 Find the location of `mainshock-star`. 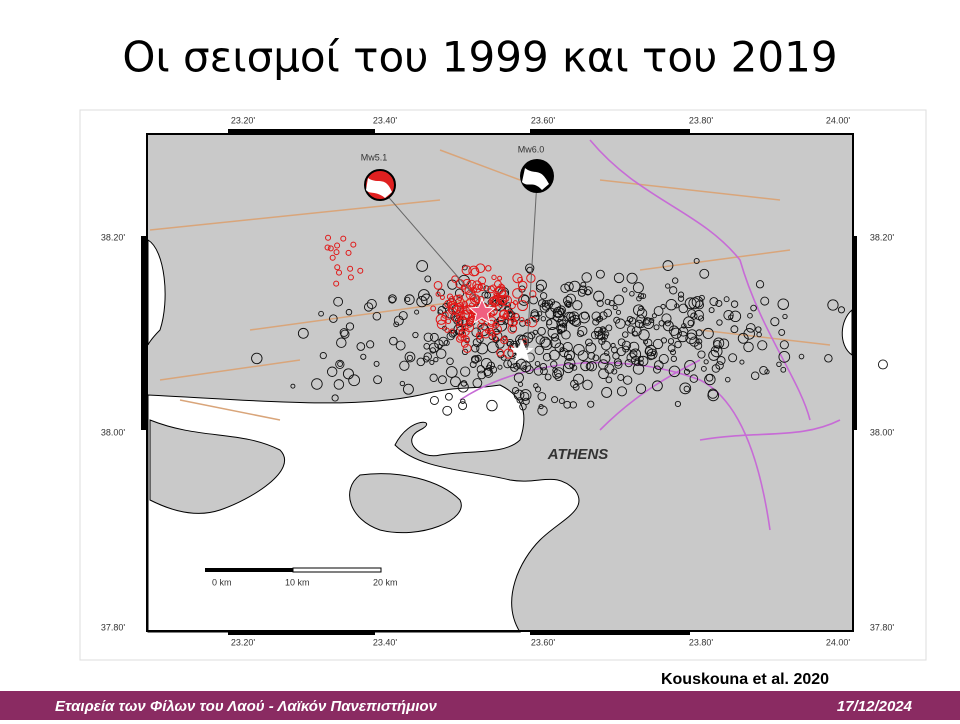

mainshock-star is located at coordinates (522, 350).